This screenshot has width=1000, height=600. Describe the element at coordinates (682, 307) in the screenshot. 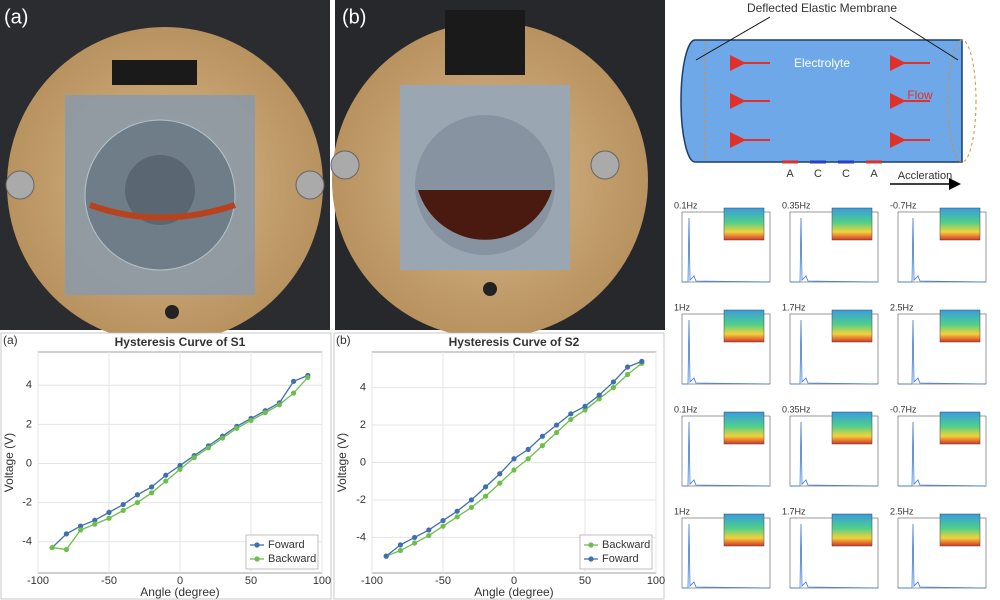

I see `spectrum-label: 1Hz` at that location.